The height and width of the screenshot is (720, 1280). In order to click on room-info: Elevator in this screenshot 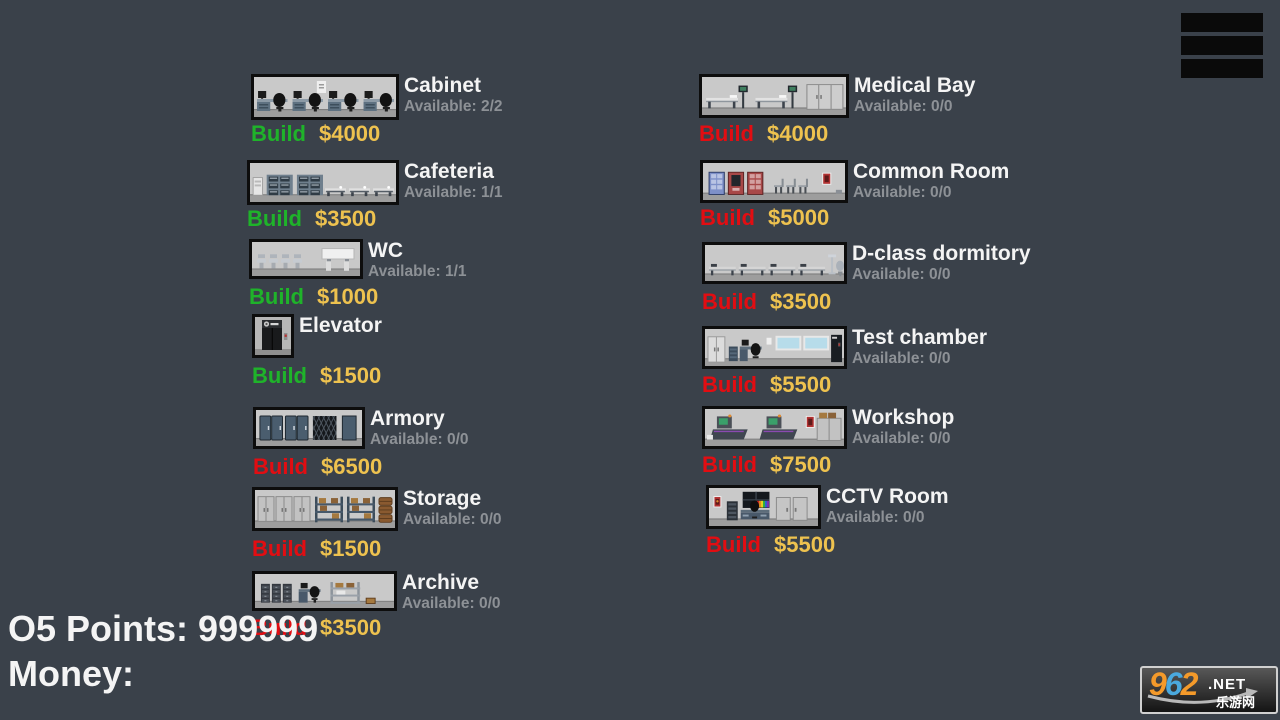, I will do `click(340, 326)`.